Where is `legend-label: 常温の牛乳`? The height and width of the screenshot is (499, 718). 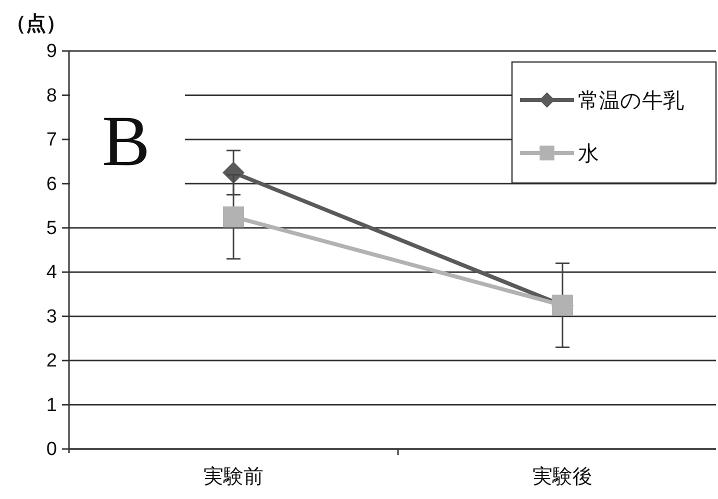 legend-label: 常温の牛乳 is located at coordinates (631, 100).